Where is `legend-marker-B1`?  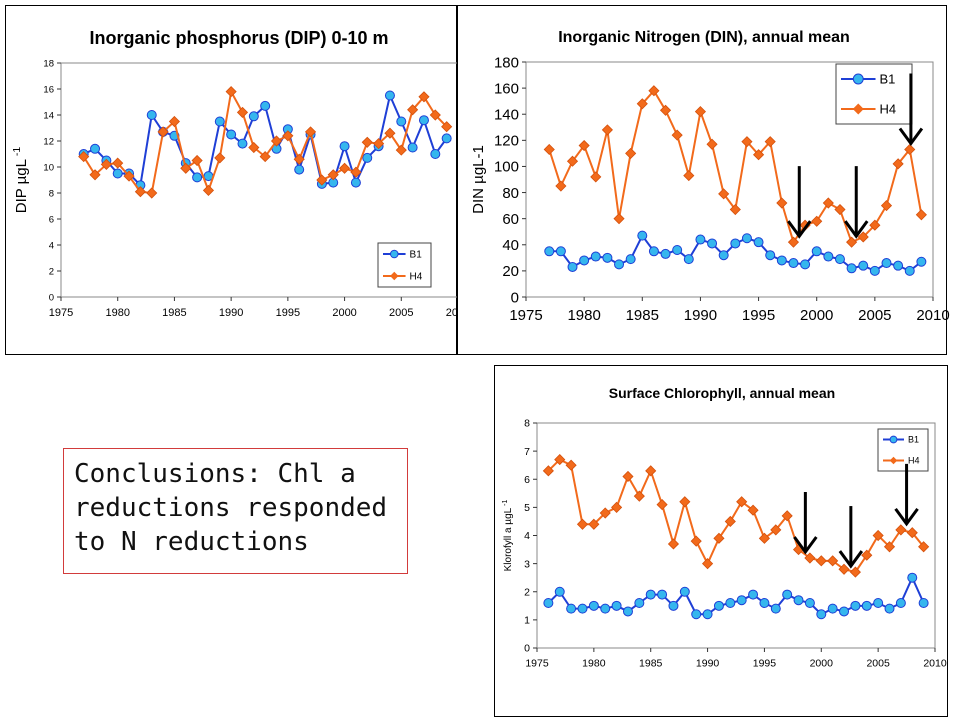 legend-marker-B1 is located at coordinates (394, 254).